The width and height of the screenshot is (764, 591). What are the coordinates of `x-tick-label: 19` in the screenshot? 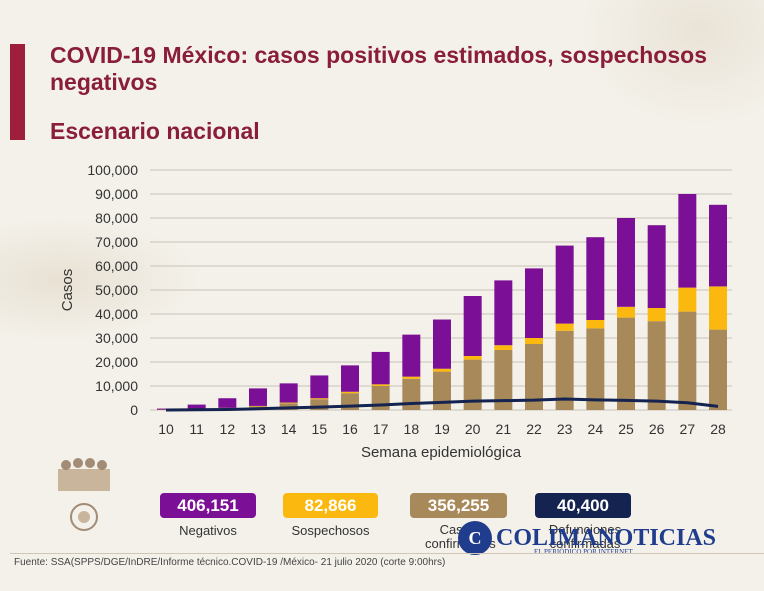 It's located at (442, 429).